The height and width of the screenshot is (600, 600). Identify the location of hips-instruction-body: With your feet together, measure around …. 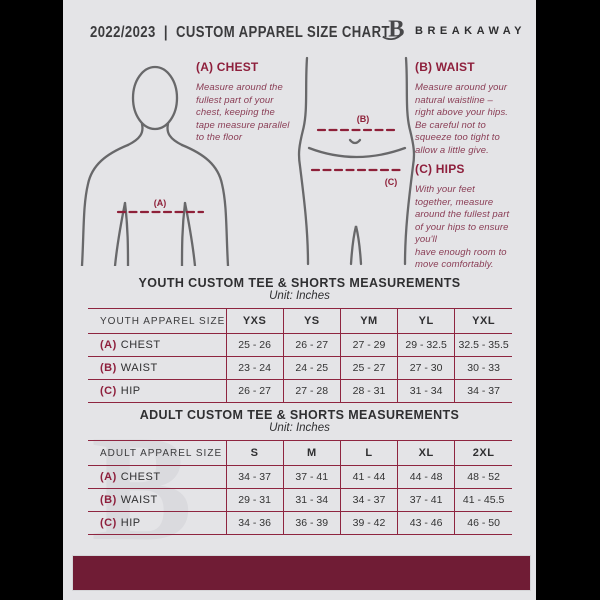
(462, 227).